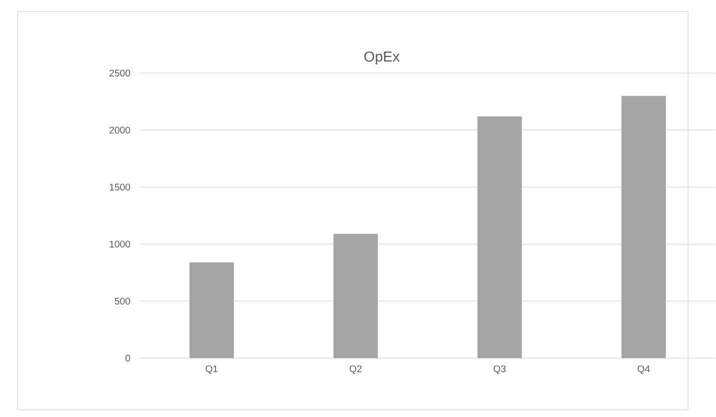 This screenshot has width=716, height=417. I want to click on y-tick-label: 500, so click(122, 301).